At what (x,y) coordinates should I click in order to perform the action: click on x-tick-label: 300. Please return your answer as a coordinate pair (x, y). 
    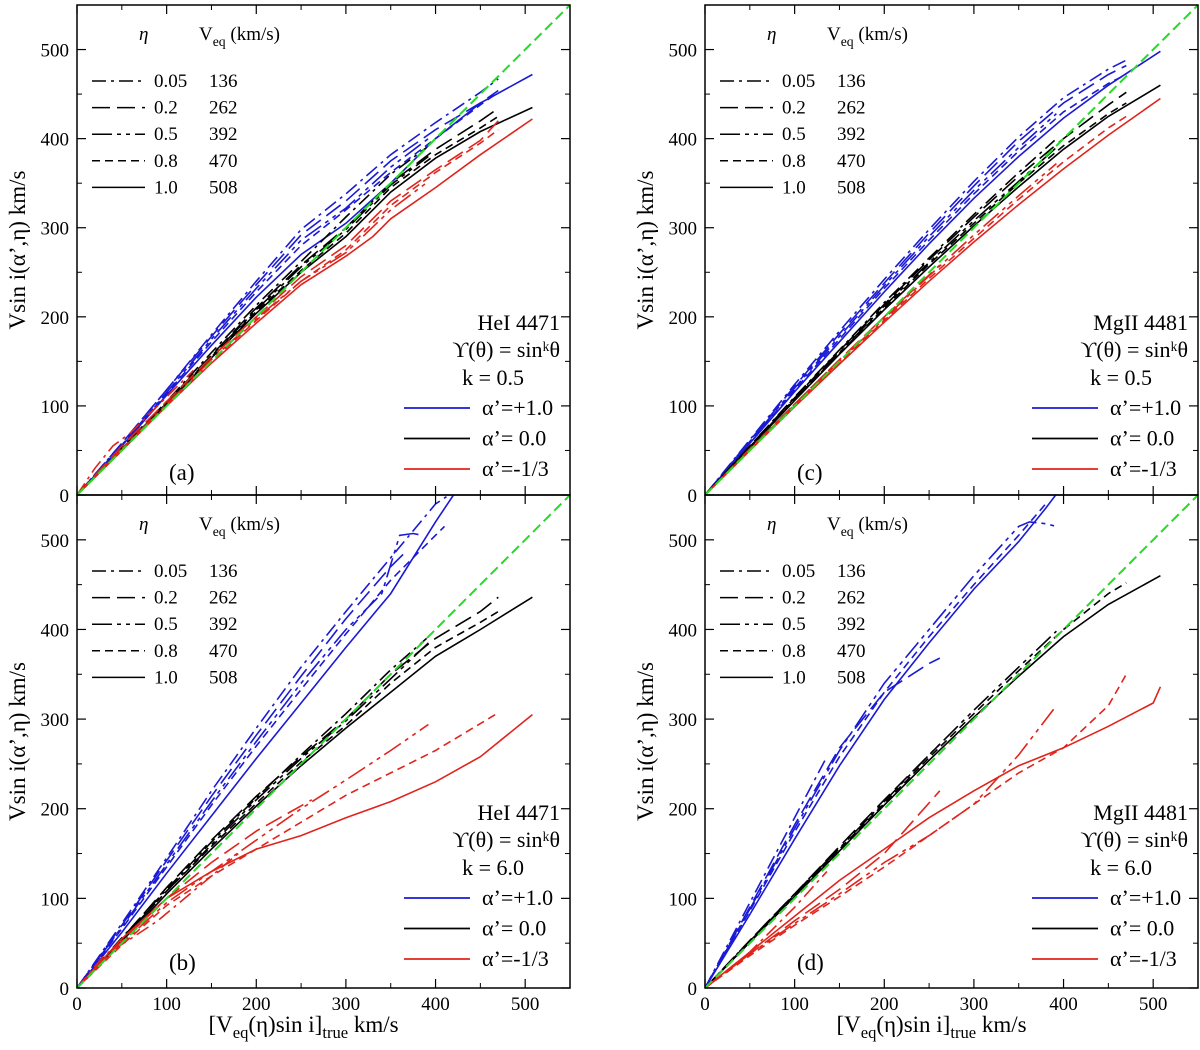
    Looking at the image, I should click on (974, 1004).